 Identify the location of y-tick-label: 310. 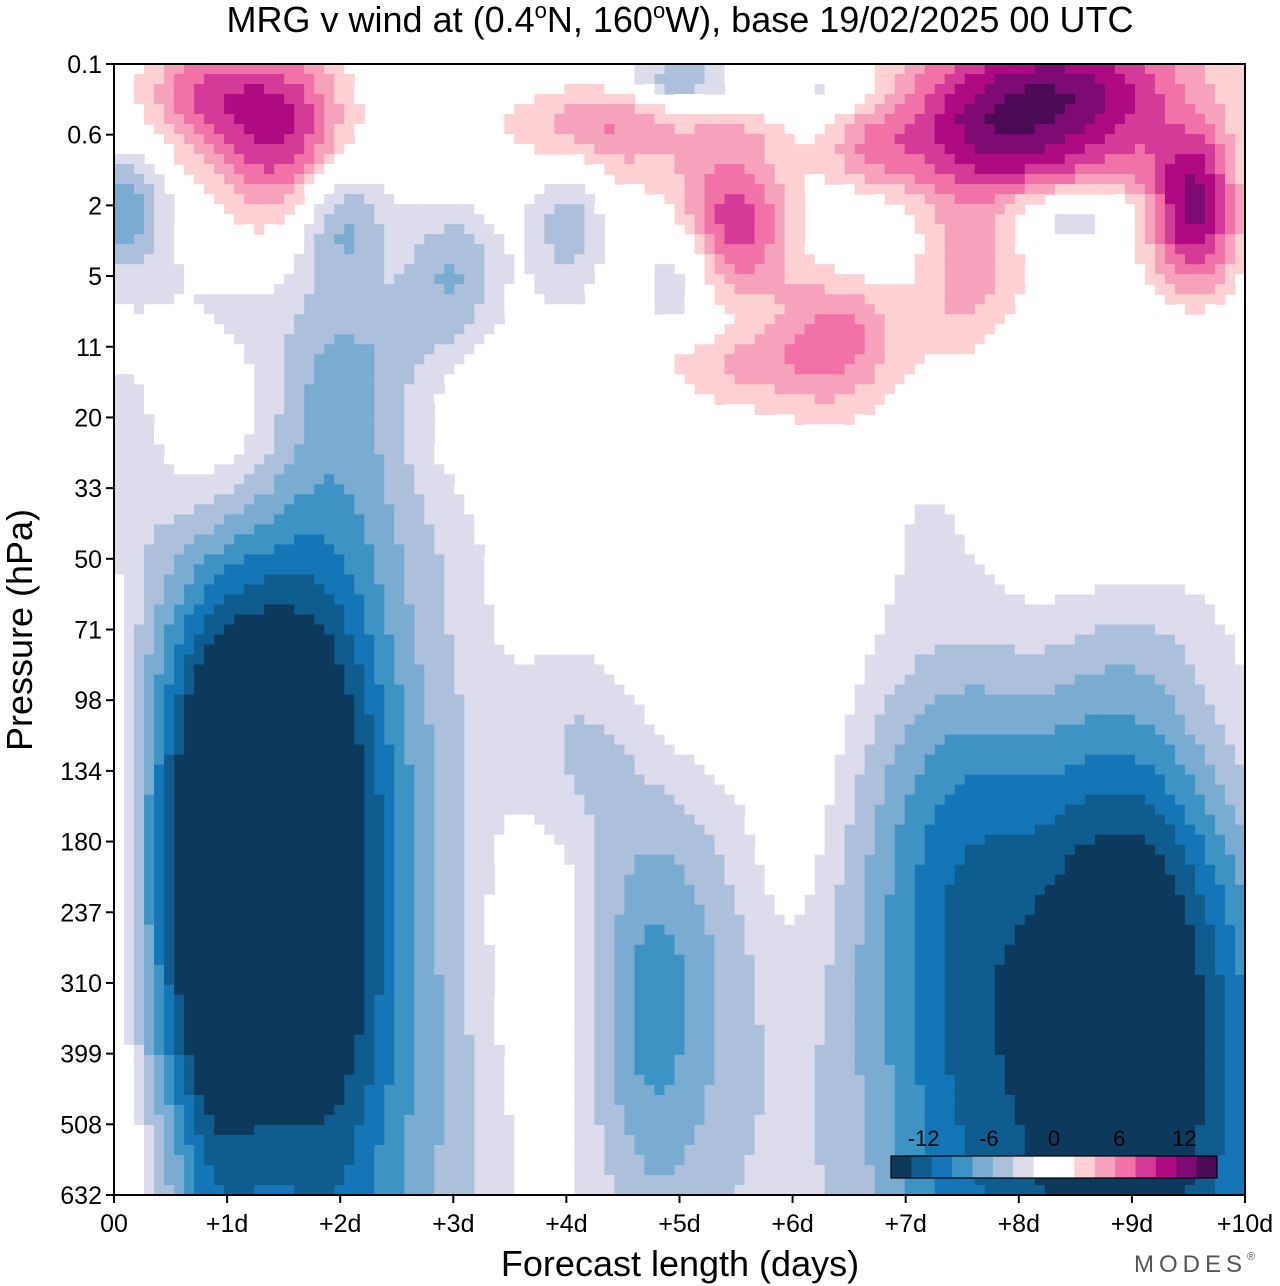
(81, 984).